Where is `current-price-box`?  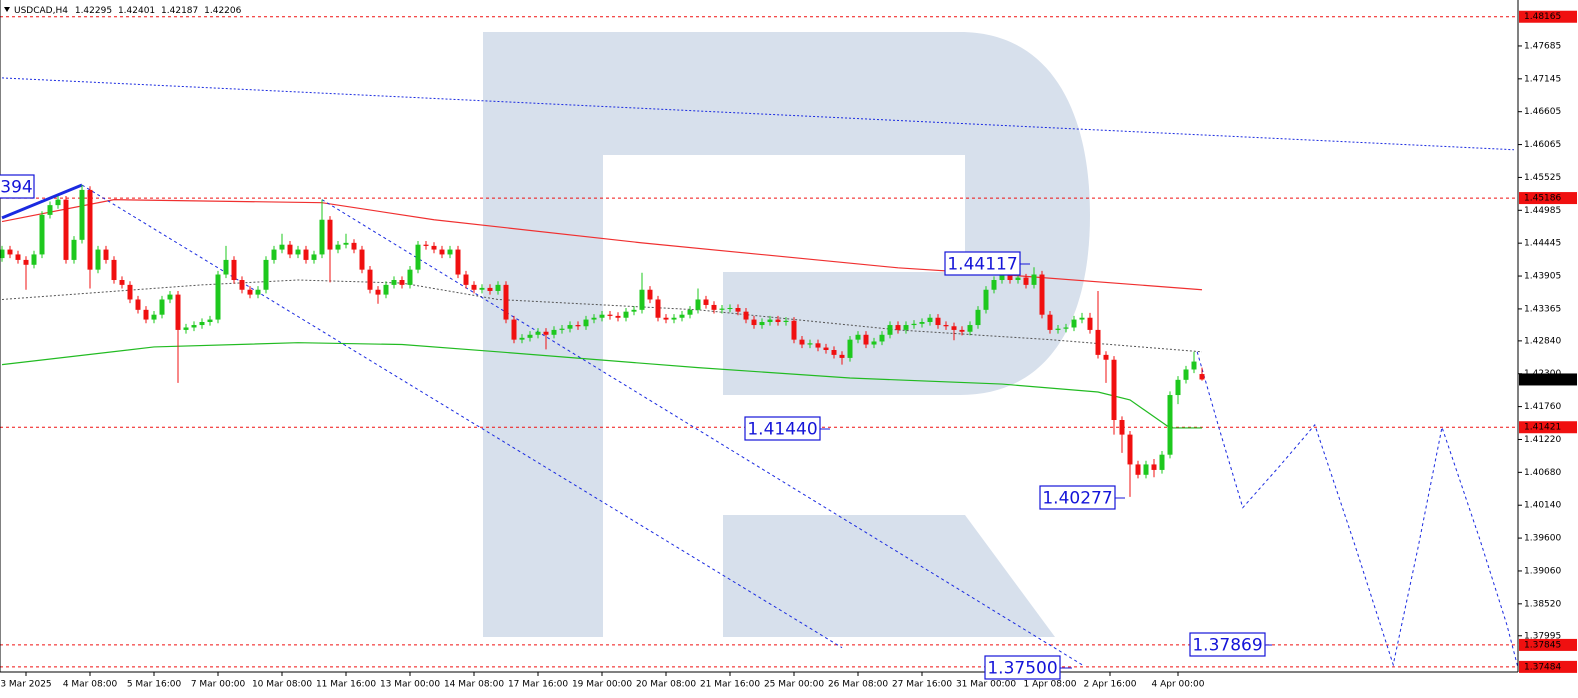
current-price-box is located at coordinates (1548, 379).